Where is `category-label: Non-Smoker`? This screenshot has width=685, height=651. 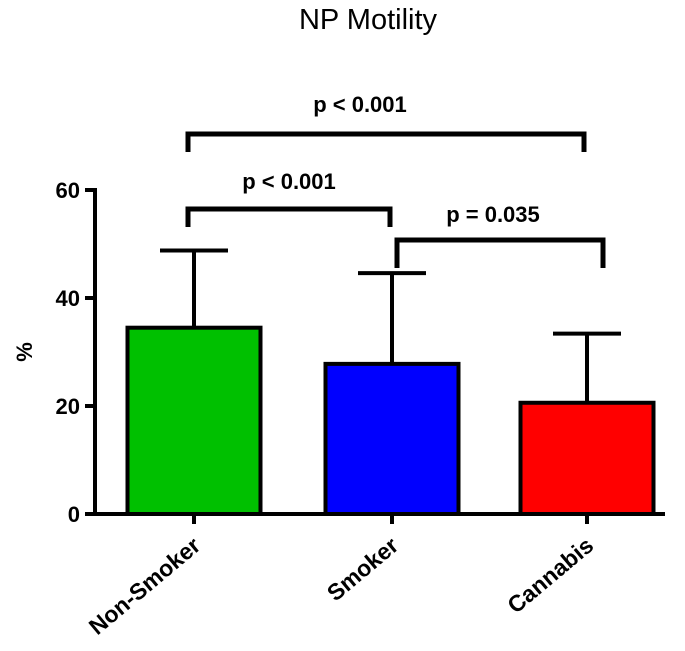 category-label: Non-Smoker is located at coordinates (145, 586).